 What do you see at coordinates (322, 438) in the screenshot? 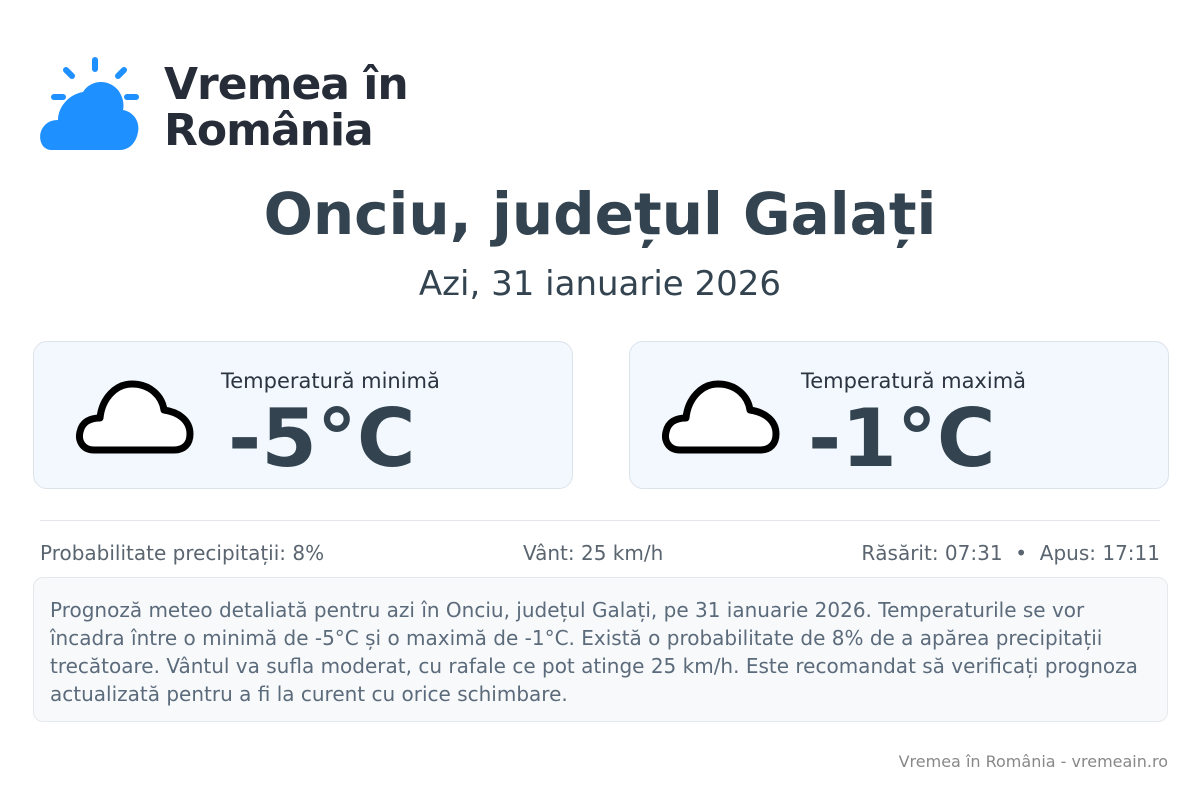
I see `min-temp-value: -5°C` at bounding box center [322, 438].